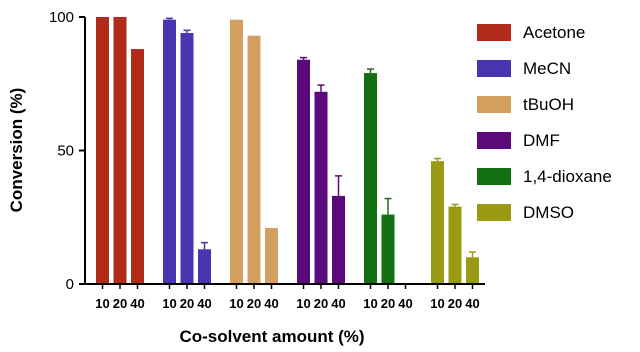 Image resolution: width=640 pixels, height=352 pixels. I want to click on legend-swatch-tBuOH, so click(494, 104).